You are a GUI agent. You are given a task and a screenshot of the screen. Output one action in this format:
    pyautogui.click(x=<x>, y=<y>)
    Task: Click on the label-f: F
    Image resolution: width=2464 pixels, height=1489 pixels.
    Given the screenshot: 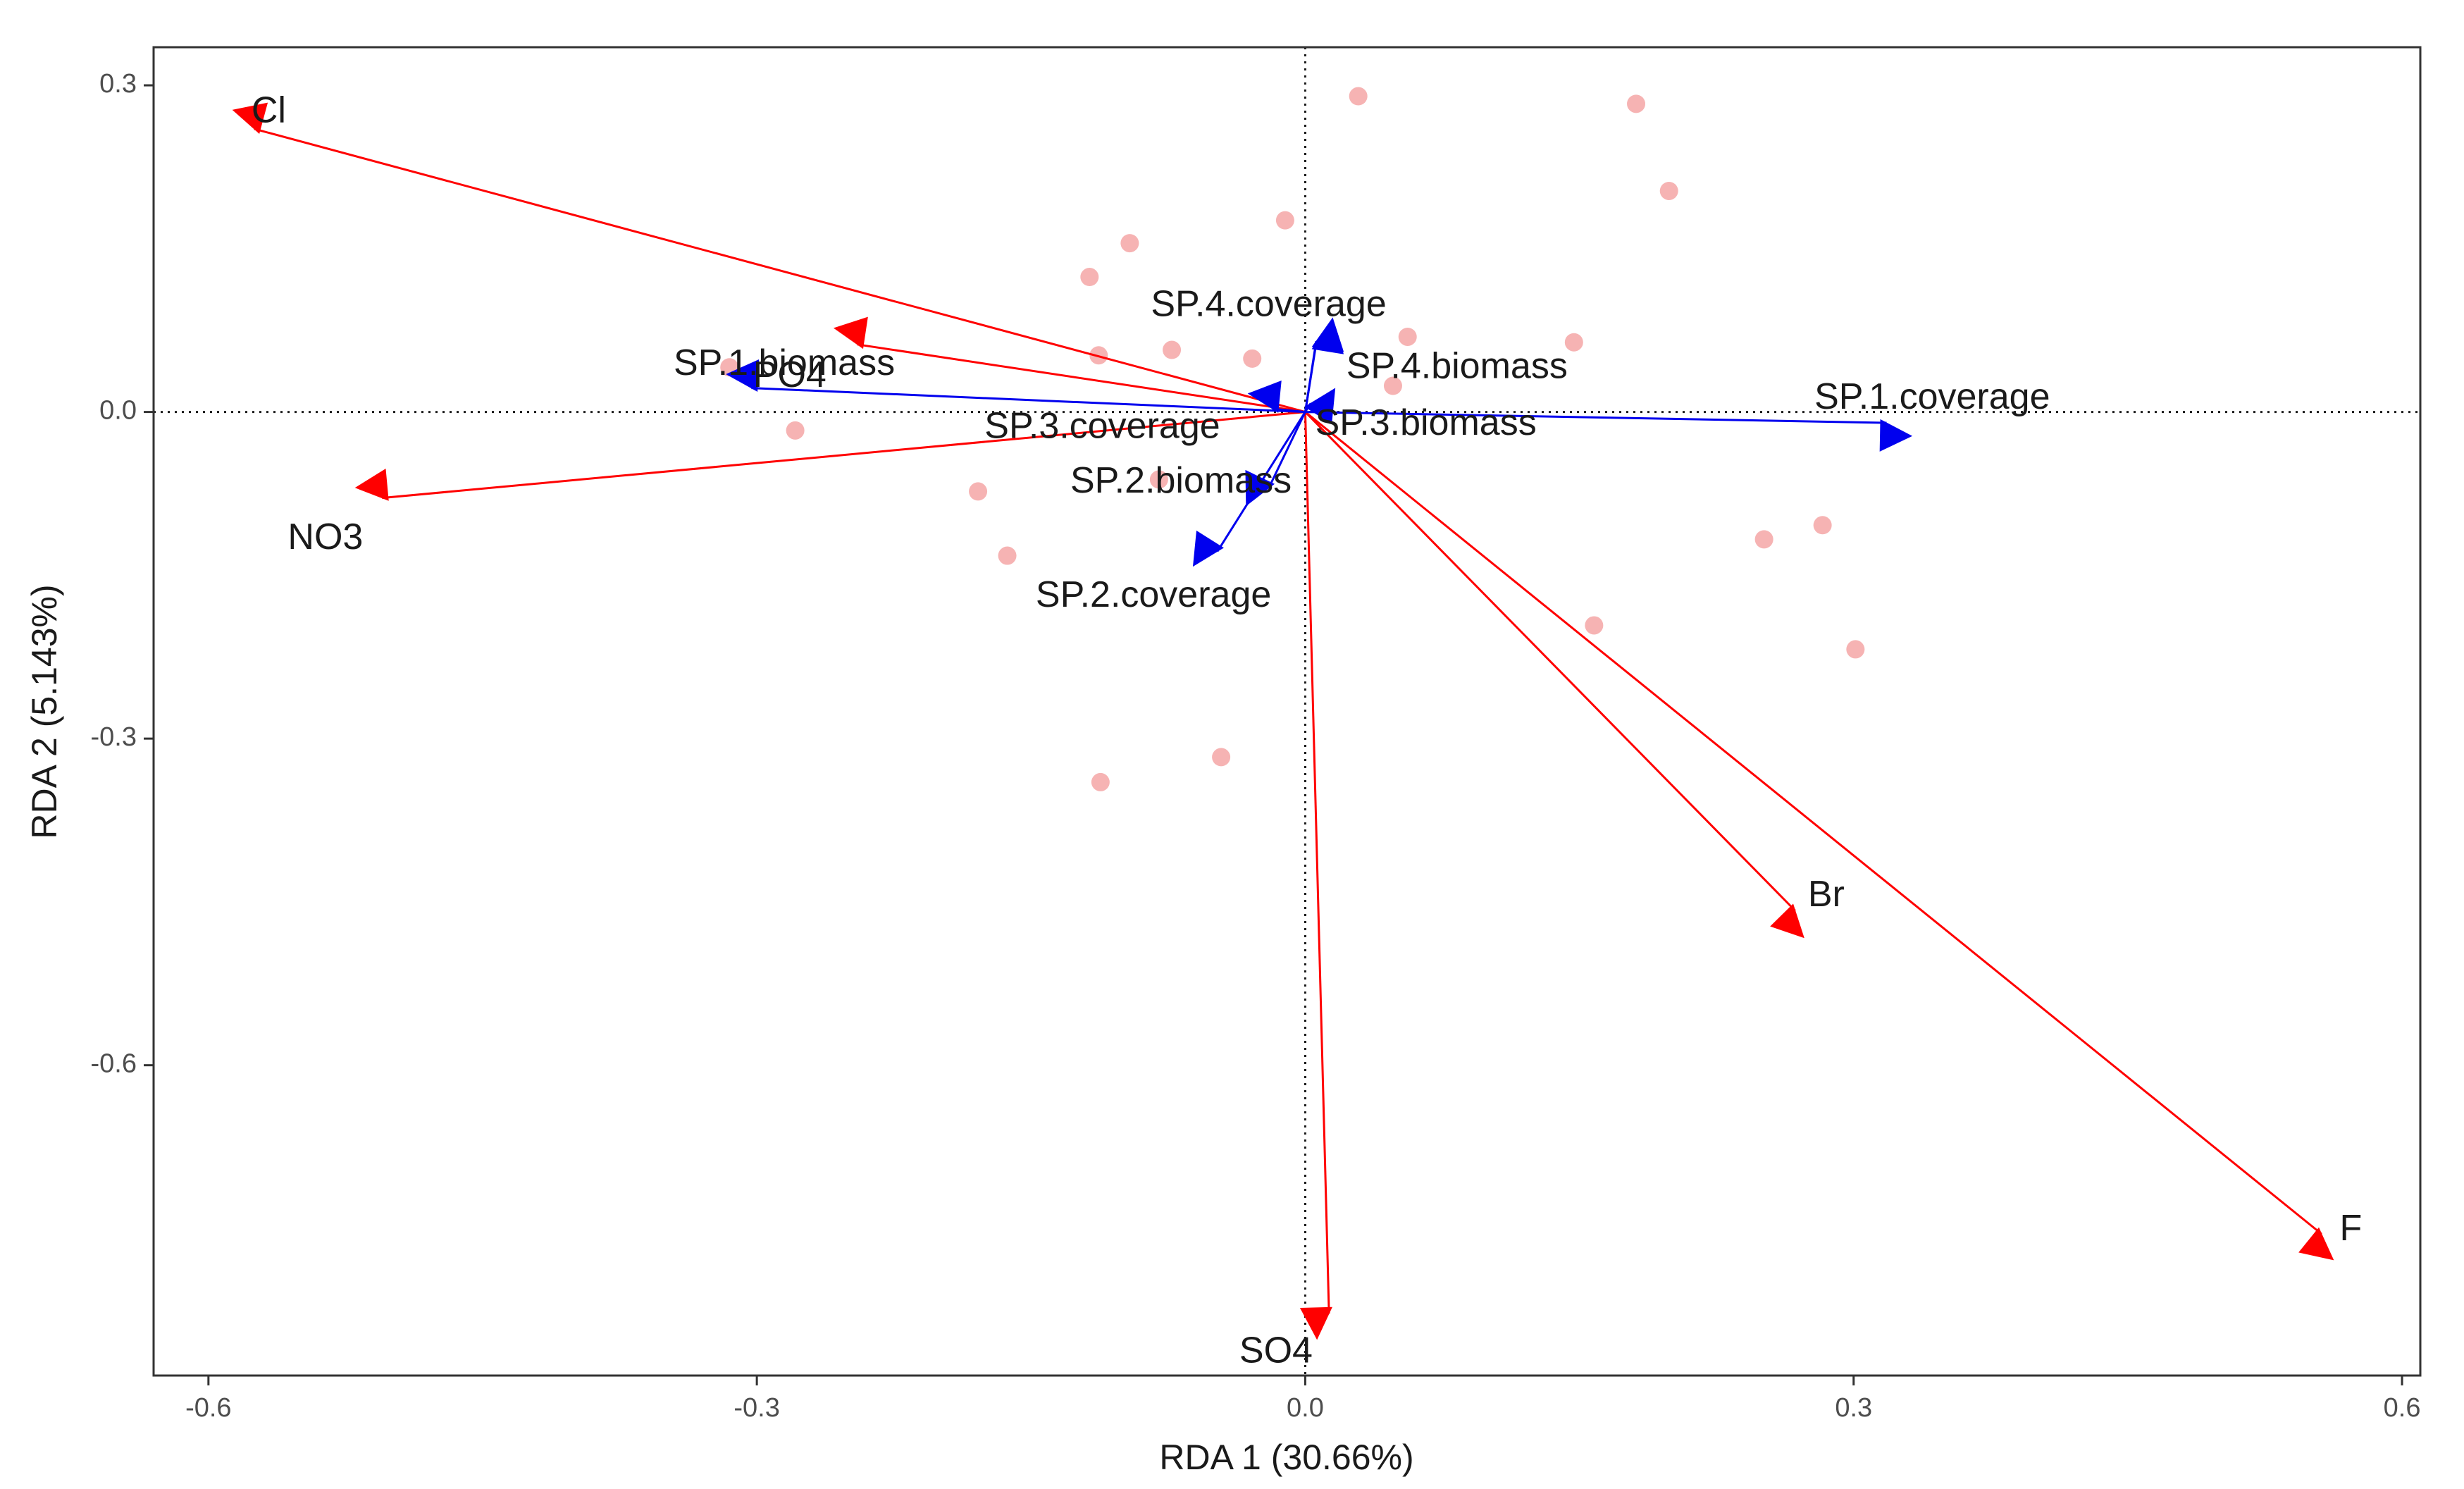 What is the action you would take?
    pyautogui.click(x=2351, y=1228)
    